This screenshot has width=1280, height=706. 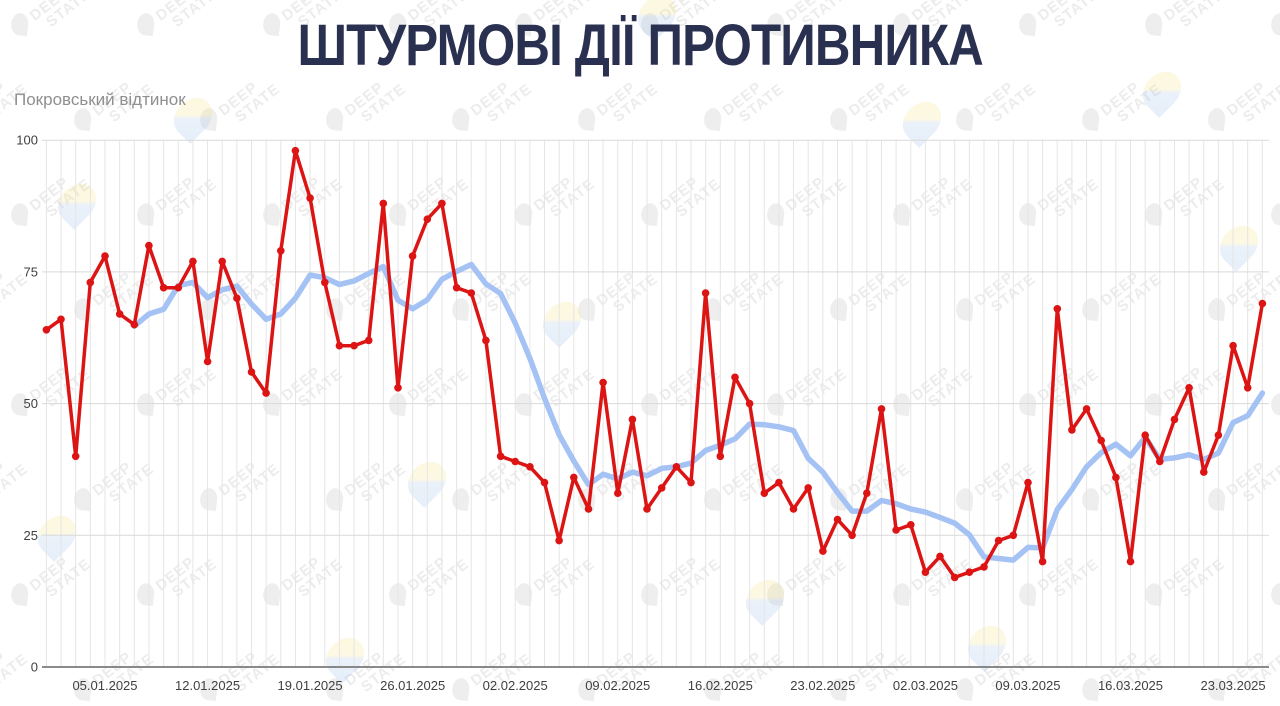 I want to click on page-title: ШТУРМОВІ ДІЇ ПРОТИВНИКА, so click(x=640, y=45).